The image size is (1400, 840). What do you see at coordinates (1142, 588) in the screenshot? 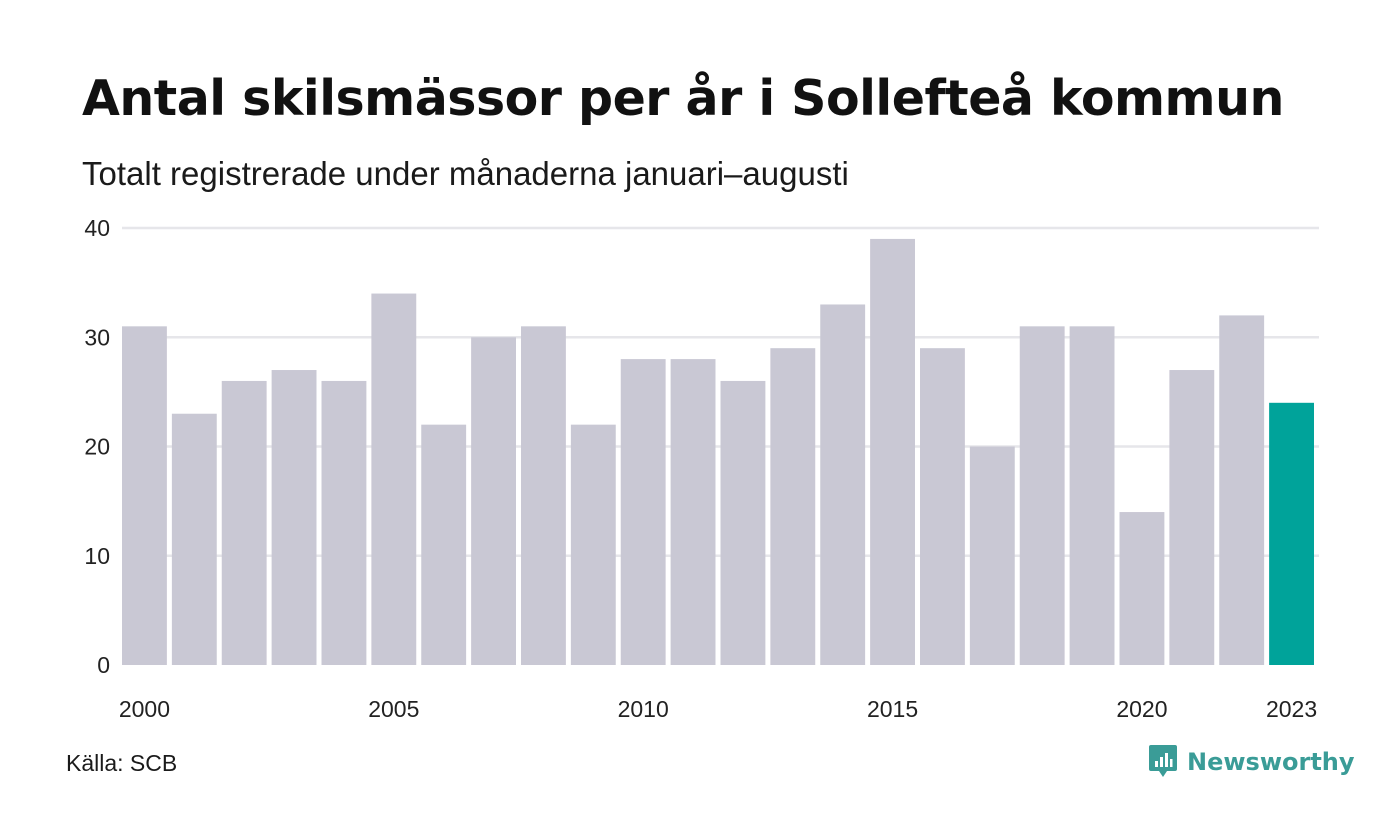
I see `bar-2020` at bounding box center [1142, 588].